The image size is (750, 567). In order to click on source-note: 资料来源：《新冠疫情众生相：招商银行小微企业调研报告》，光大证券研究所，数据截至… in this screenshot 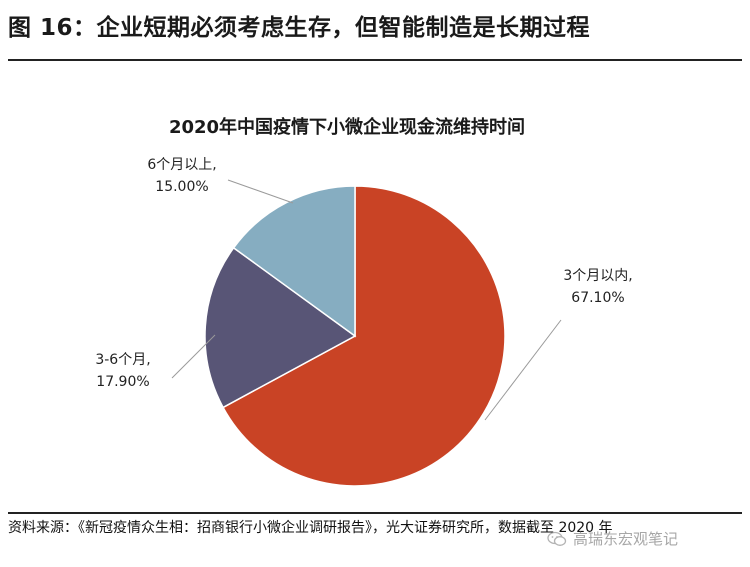, I will do `click(310, 528)`.